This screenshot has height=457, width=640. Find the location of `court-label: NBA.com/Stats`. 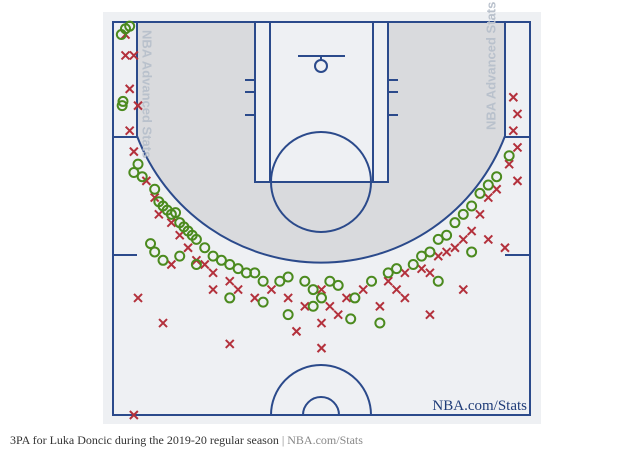

court-label: NBA.com/Stats is located at coordinates (479, 406).